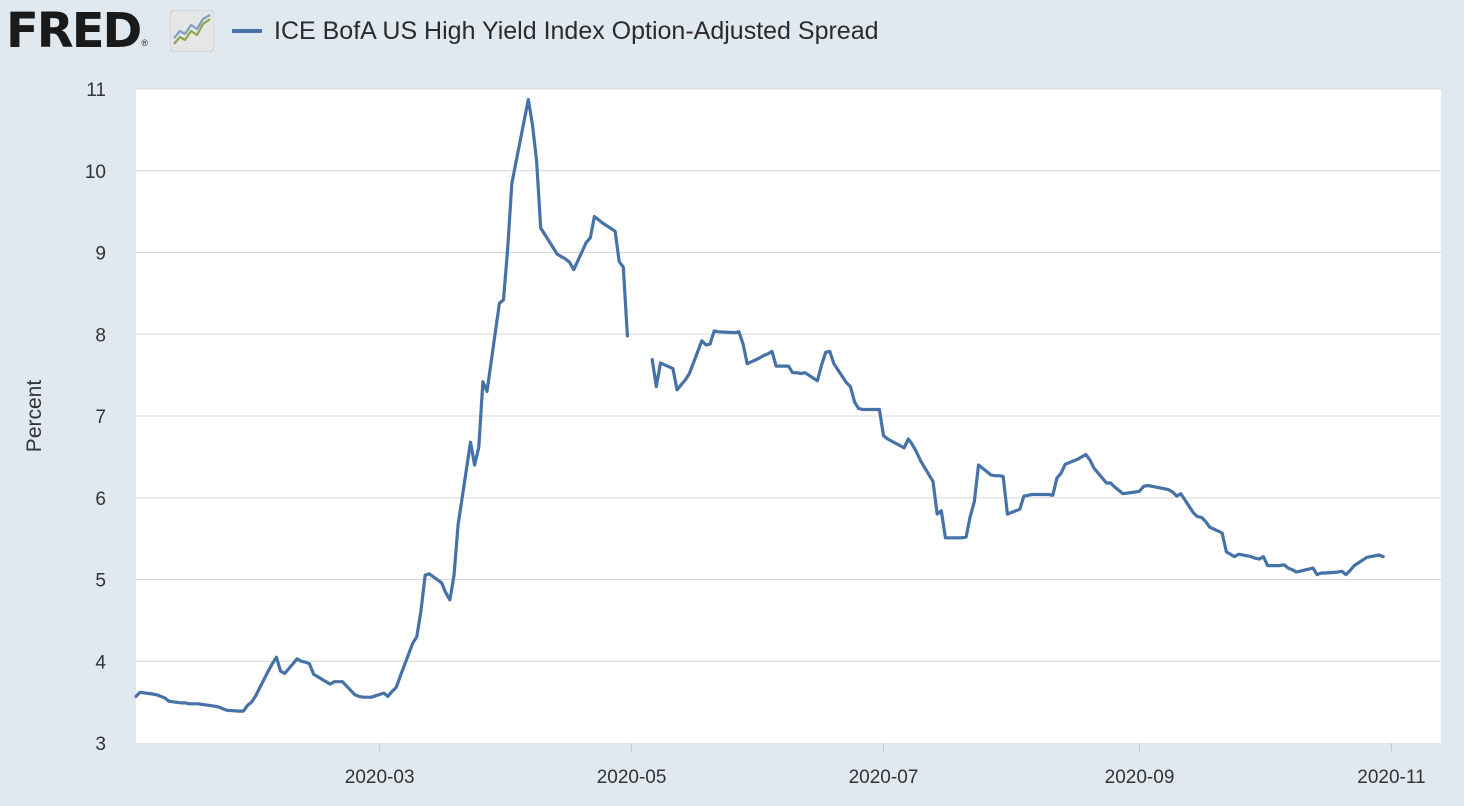 This screenshot has width=1464, height=806. I want to click on y-axis-title: Percent, so click(34, 416).